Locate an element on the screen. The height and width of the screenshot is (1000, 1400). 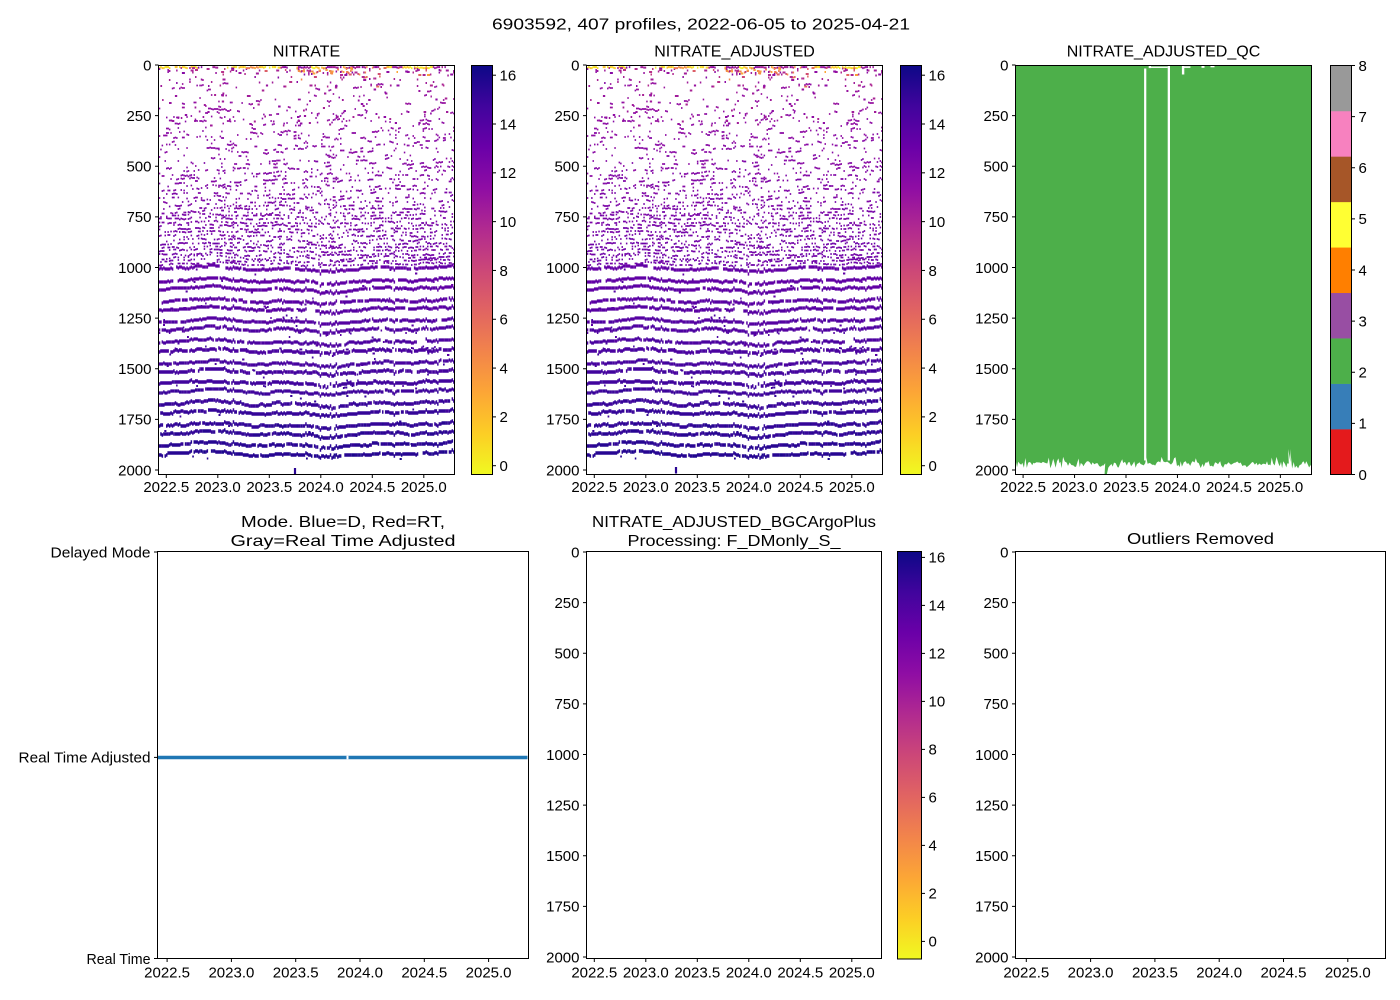
svg-text: Mode. Blue=D, Red=RT, is located at coordinates (343, 522).